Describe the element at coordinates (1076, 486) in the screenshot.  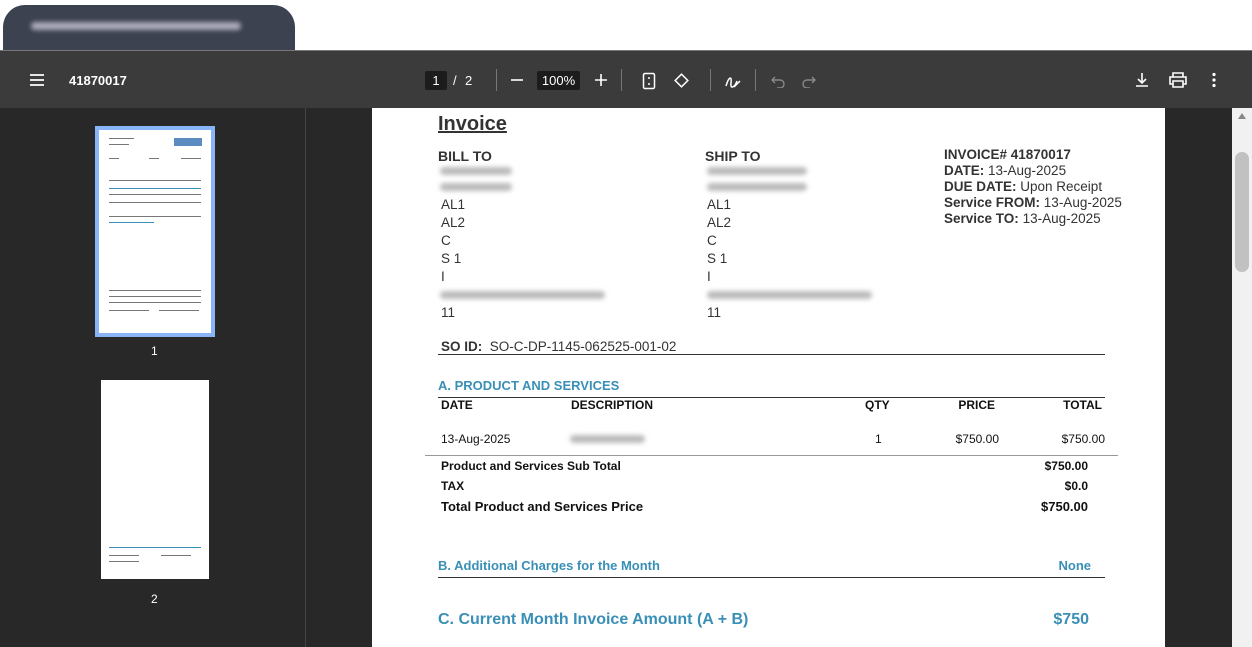
I see `total-value: $0.0` at that location.